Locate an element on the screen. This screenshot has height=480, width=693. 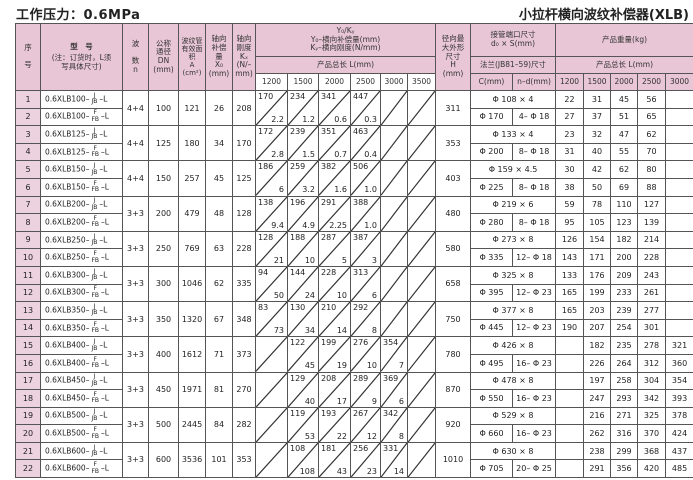
lateral-cell: 188 10 is located at coordinates (303, 248).